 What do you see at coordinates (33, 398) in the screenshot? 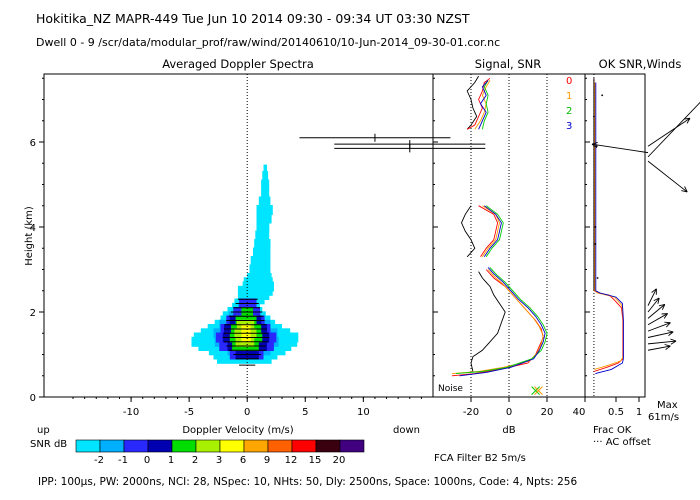
I see `y-tick-label: 0` at bounding box center [33, 398].